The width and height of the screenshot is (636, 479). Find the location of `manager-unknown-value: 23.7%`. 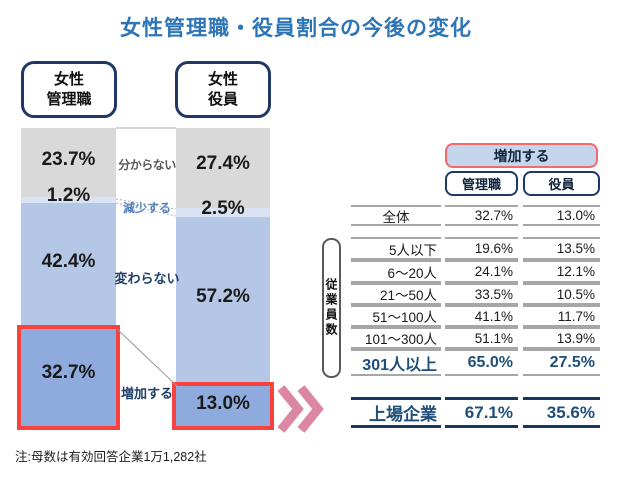

manager-unknown-value: 23.7% is located at coordinates (68, 159).